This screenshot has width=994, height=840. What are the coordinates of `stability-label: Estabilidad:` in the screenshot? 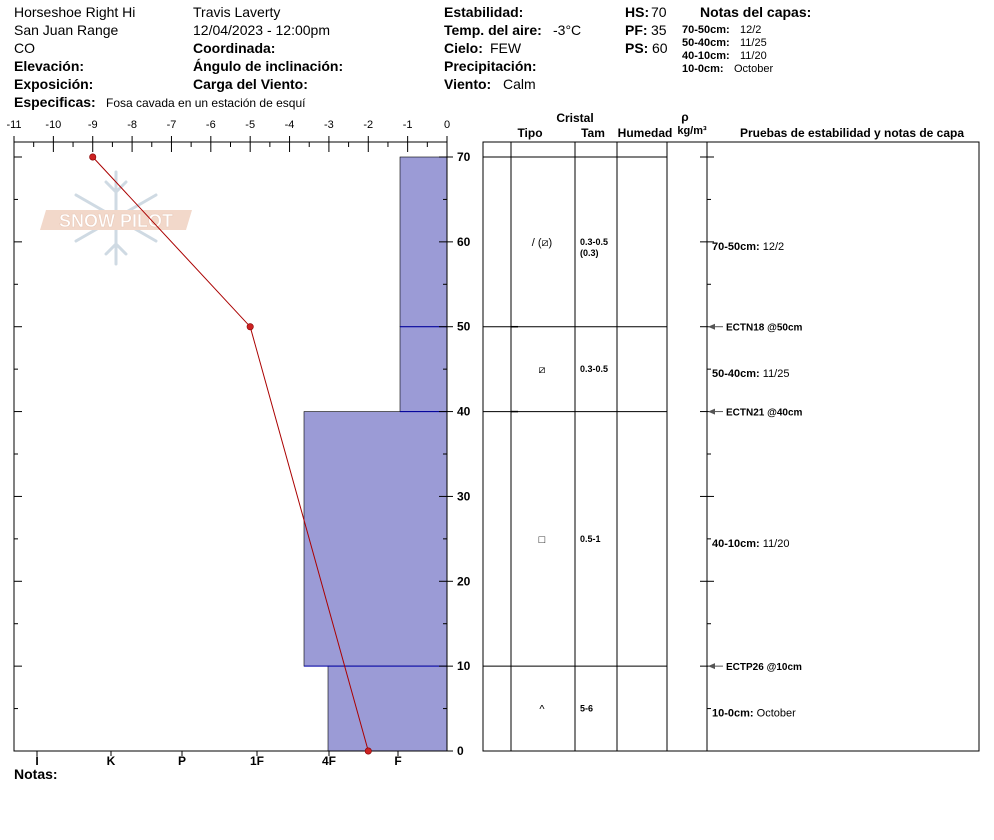 It's located at (484, 12).